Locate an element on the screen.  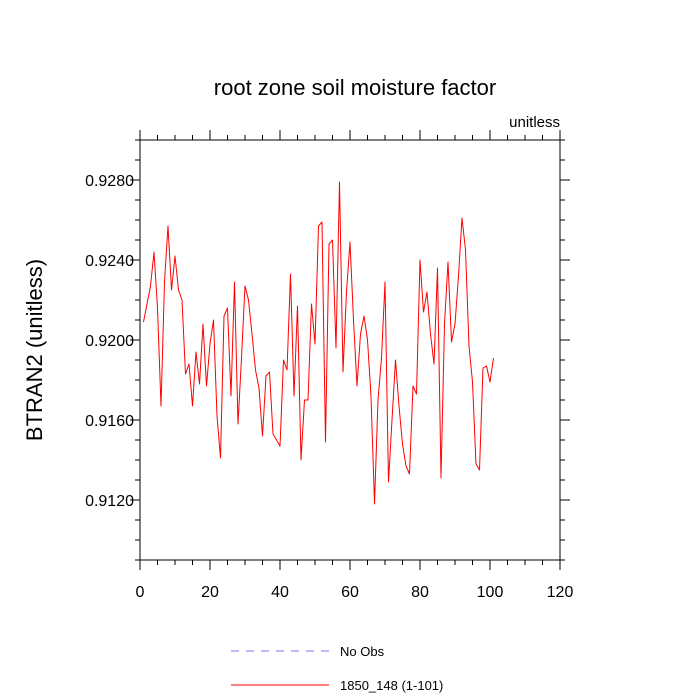
x-tick-label: 0 is located at coordinates (140, 592).